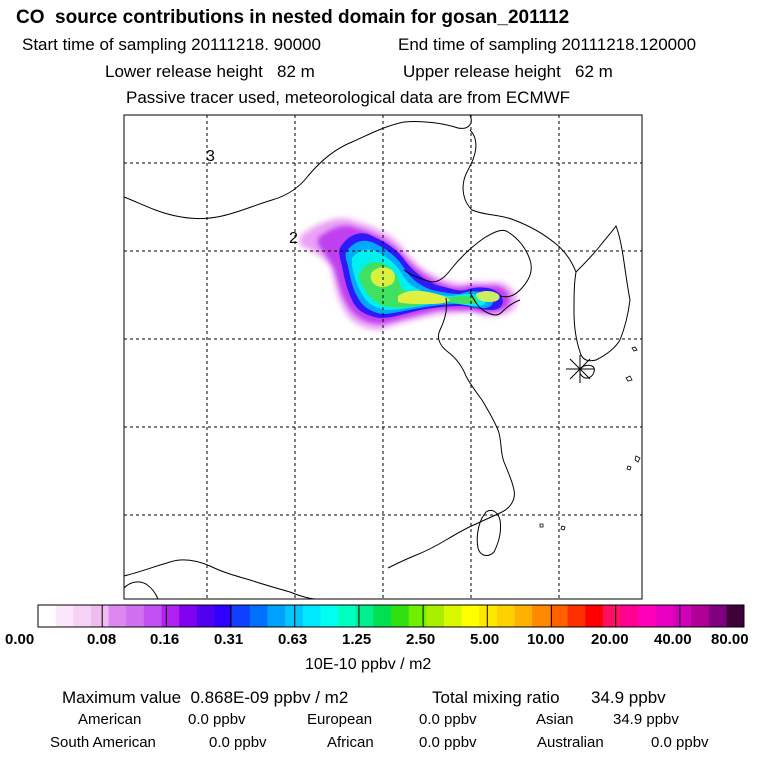 The height and width of the screenshot is (768, 768). What do you see at coordinates (628, 697) in the screenshot?
I see `total-mixing-ratio-value: 34.9 ppbv` at bounding box center [628, 697].